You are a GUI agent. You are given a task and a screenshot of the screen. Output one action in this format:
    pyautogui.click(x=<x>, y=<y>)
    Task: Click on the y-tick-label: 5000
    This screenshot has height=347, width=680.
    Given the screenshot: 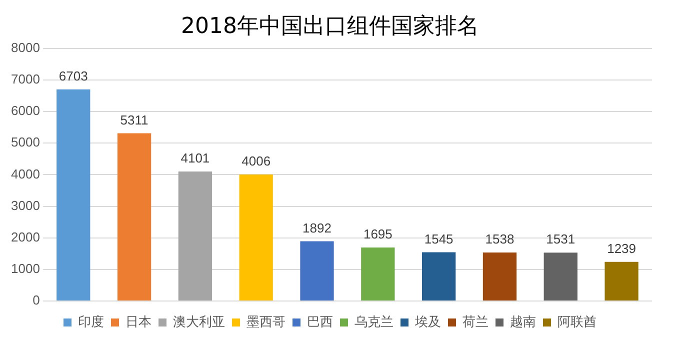 What is the action you would take?
    pyautogui.click(x=25, y=142)
    